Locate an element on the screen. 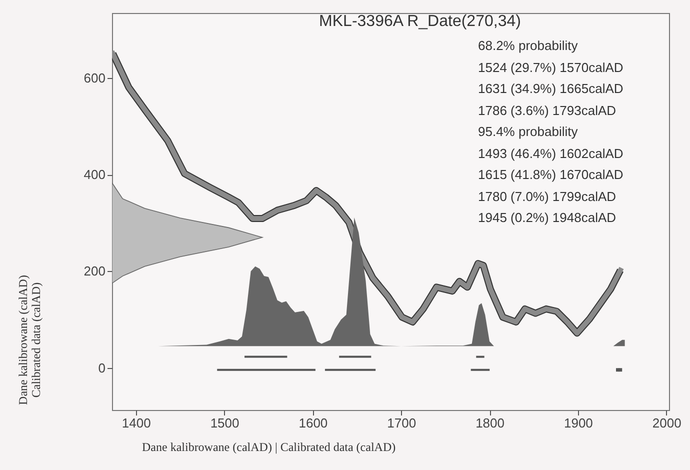 The width and height of the screenshot is (690, 470). y-tick-label: 600 is located at coordinates (95, 78).